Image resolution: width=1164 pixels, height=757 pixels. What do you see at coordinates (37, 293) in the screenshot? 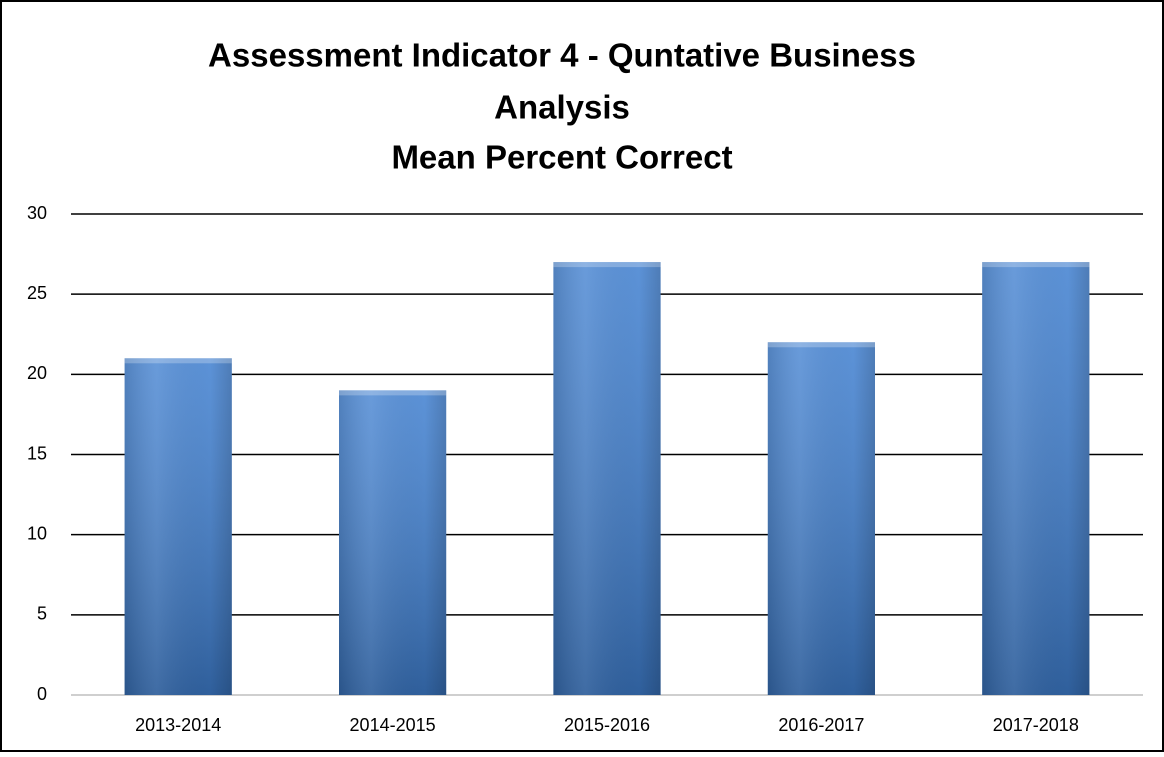
I see `y-tick-label: 25` at bounding box center [37, 293].